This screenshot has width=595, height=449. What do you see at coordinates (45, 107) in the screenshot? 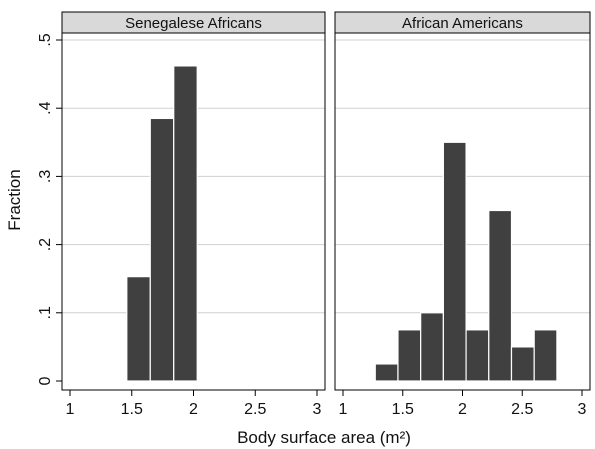
I see `y-tick-label-4: .4` at bounding box center [45, 107].